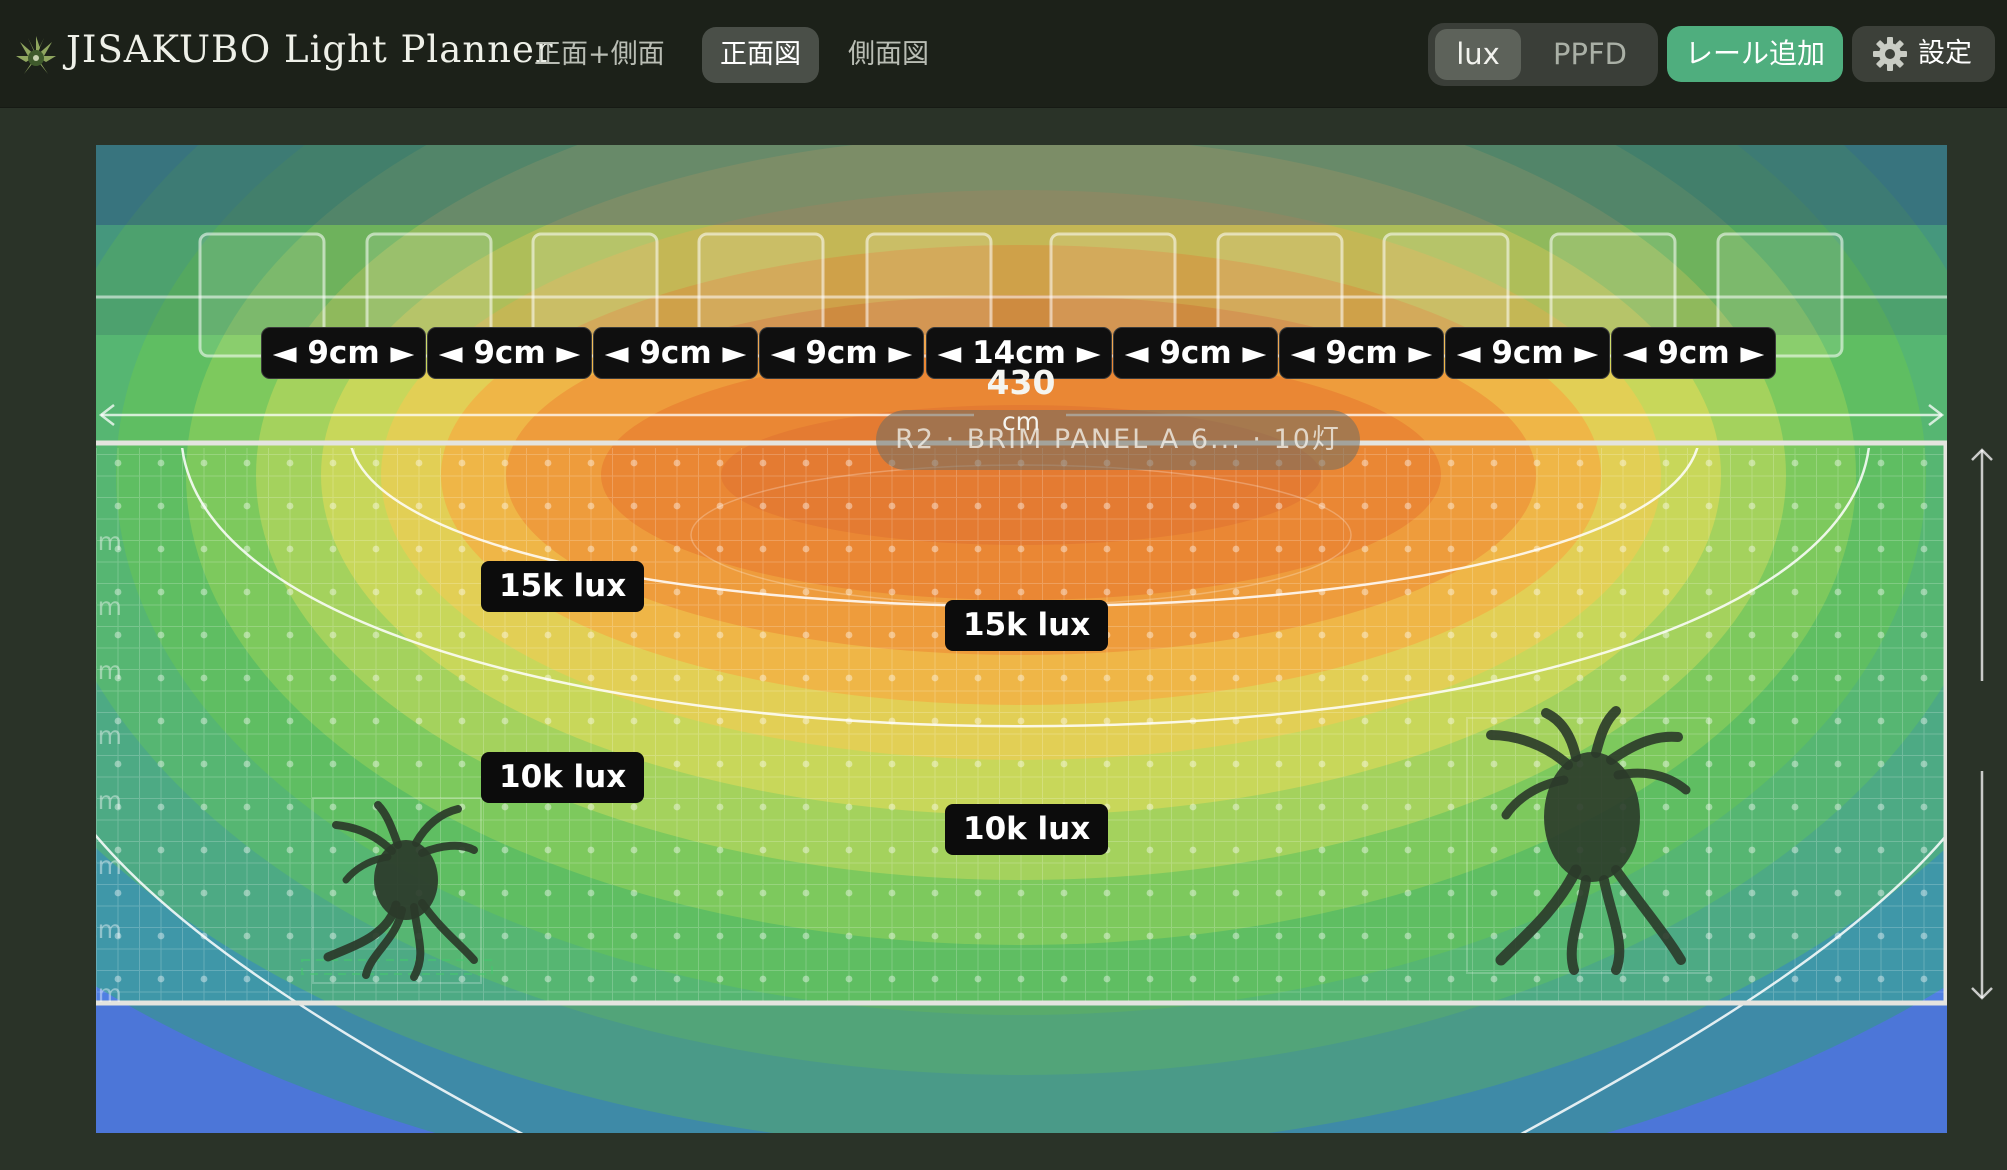 The width and height of the screenshot is (2007, 1170). I want to click on width-unit: cm, so click(1021, 421).